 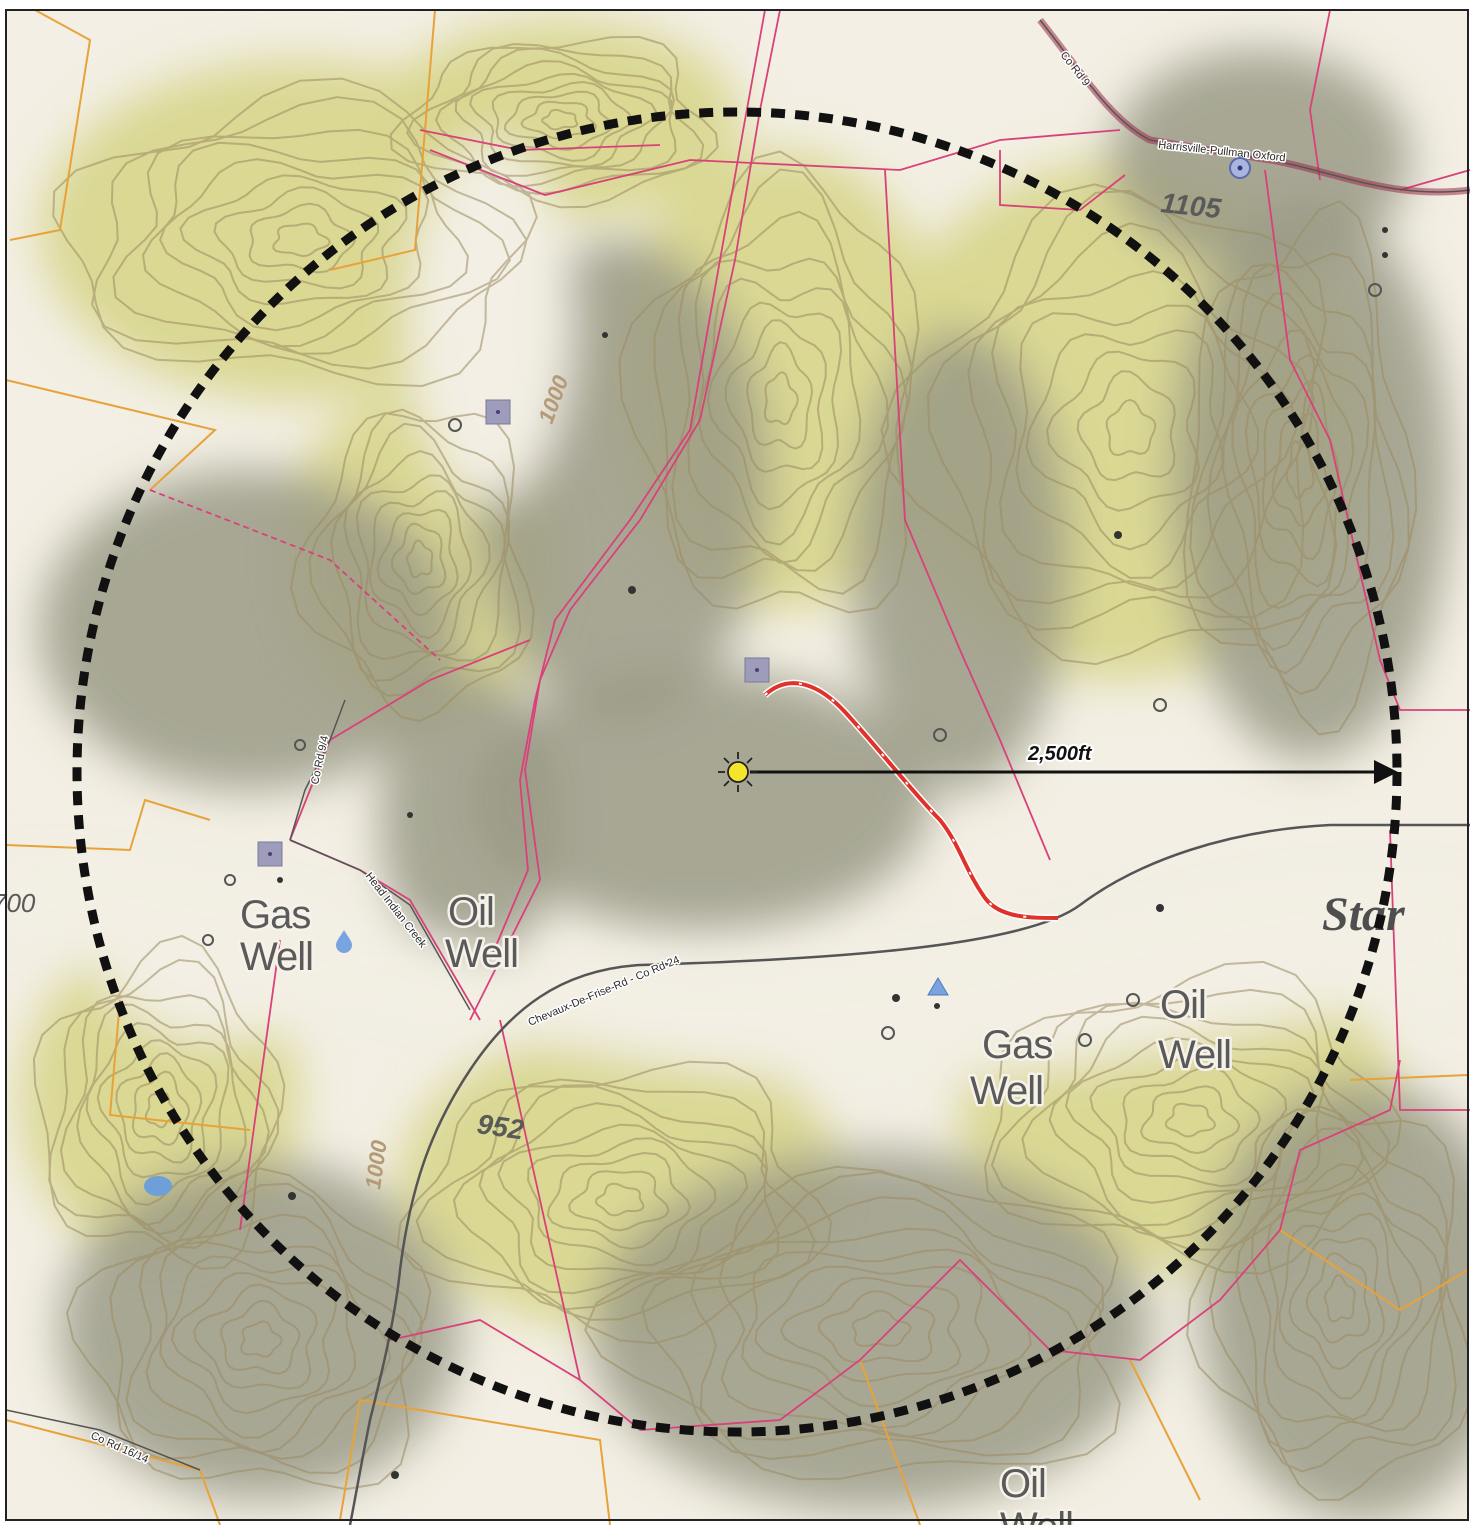 I want to click on label-oil-well-mid-2: Well, so click(x=481, y=954).